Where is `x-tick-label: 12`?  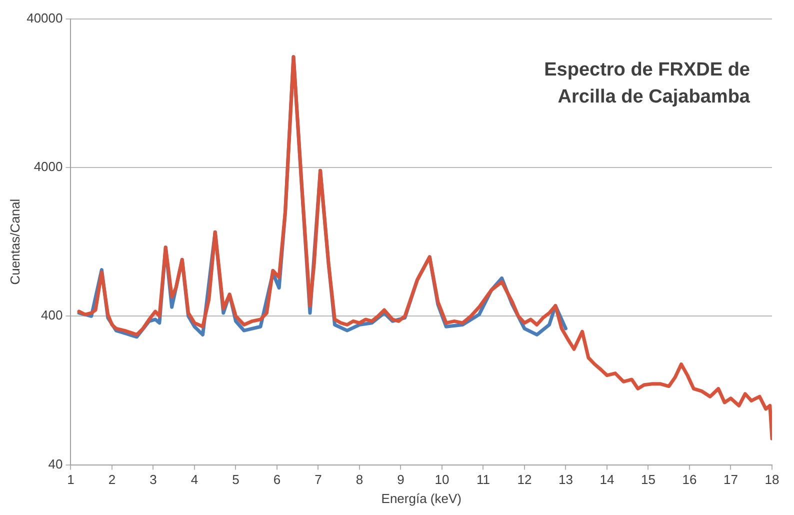
x-tick-label: 12 is located at coordinates (524, 480).